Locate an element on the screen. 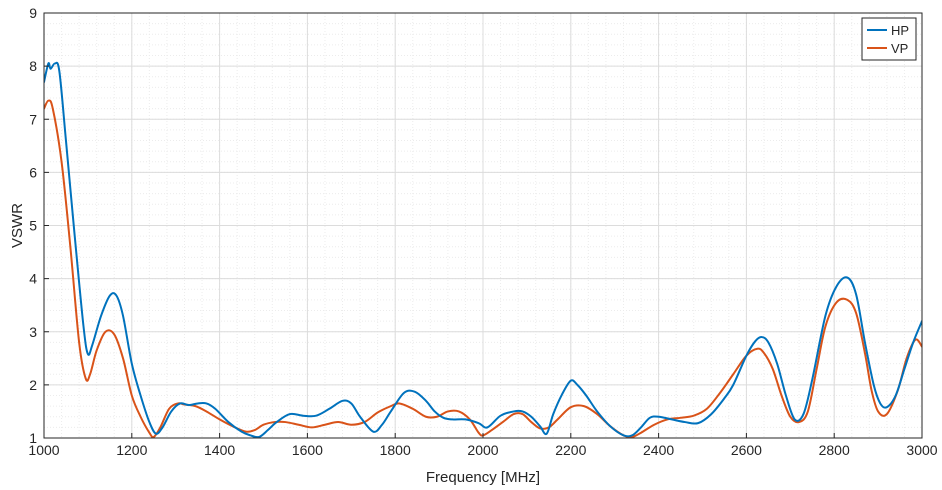  x-tick-label: 2400 is located at coordinates (658, 450).